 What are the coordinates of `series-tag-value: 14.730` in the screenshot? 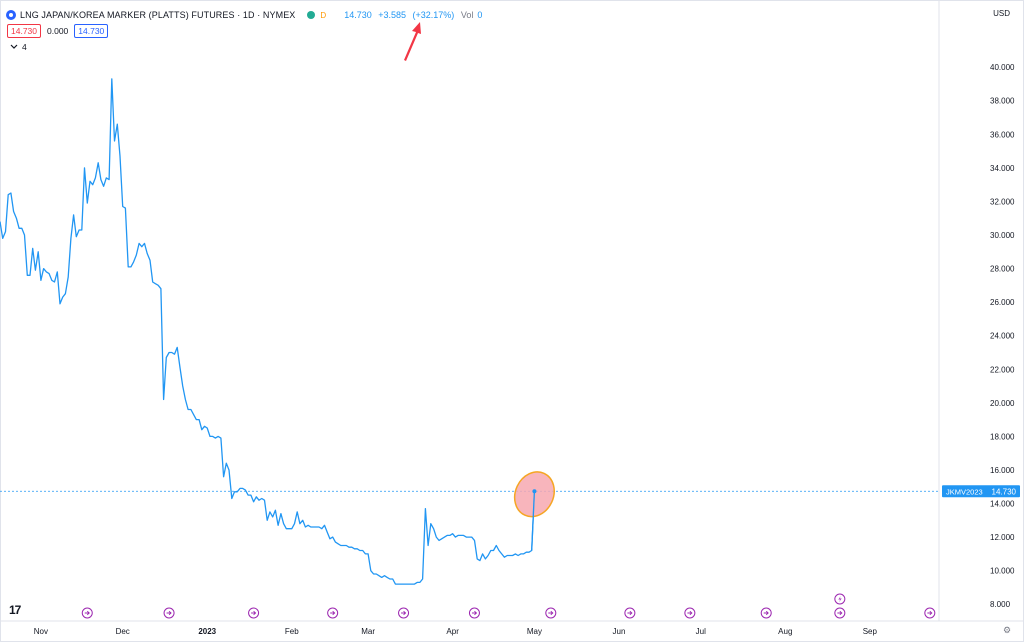 It's located at (1004, 491).